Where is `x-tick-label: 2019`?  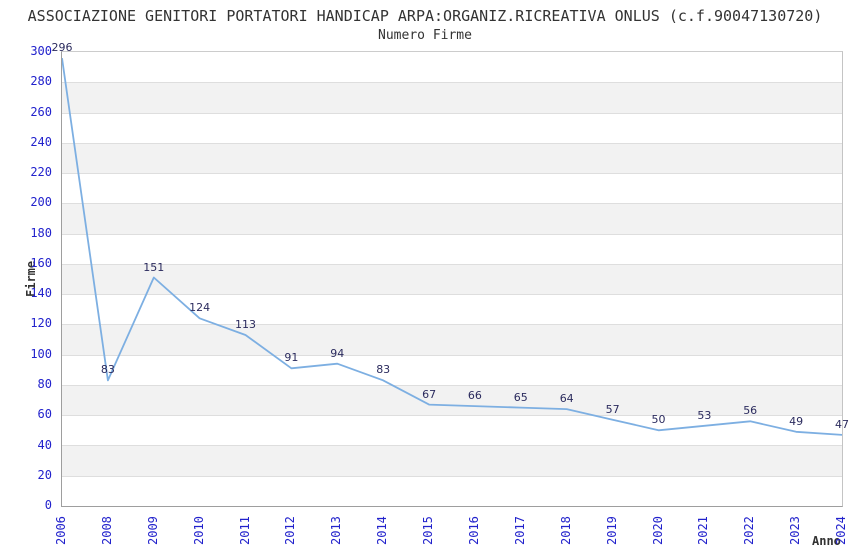 x-tick-label: 2019 is located at coordinates (611, 530).